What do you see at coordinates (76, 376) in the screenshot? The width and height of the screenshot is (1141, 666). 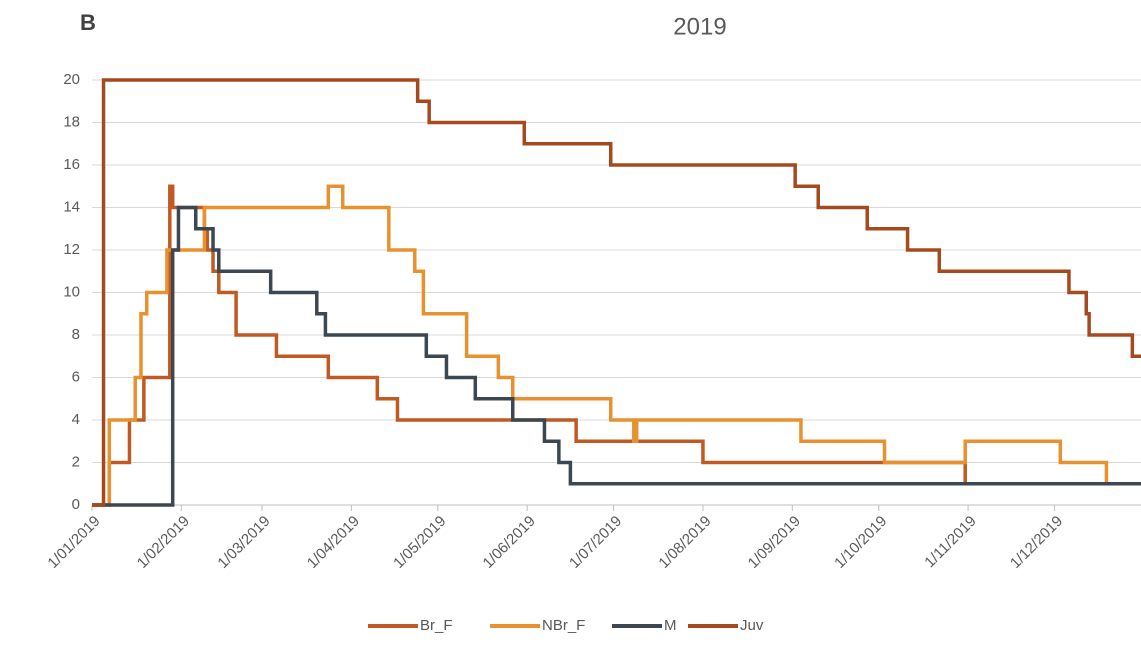 I see `y-tick-label: 6` at bounding box center [76, 376].